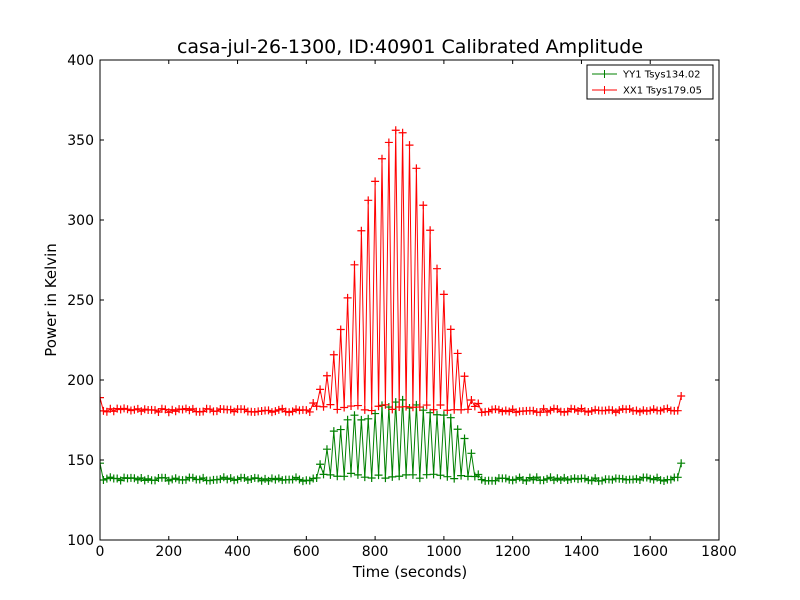 This screenshot has height=600, width=800. Describe the element at coordinates (410, 572) in the screenshot. I see `x-axis-label: Time (seconds)` at that location.